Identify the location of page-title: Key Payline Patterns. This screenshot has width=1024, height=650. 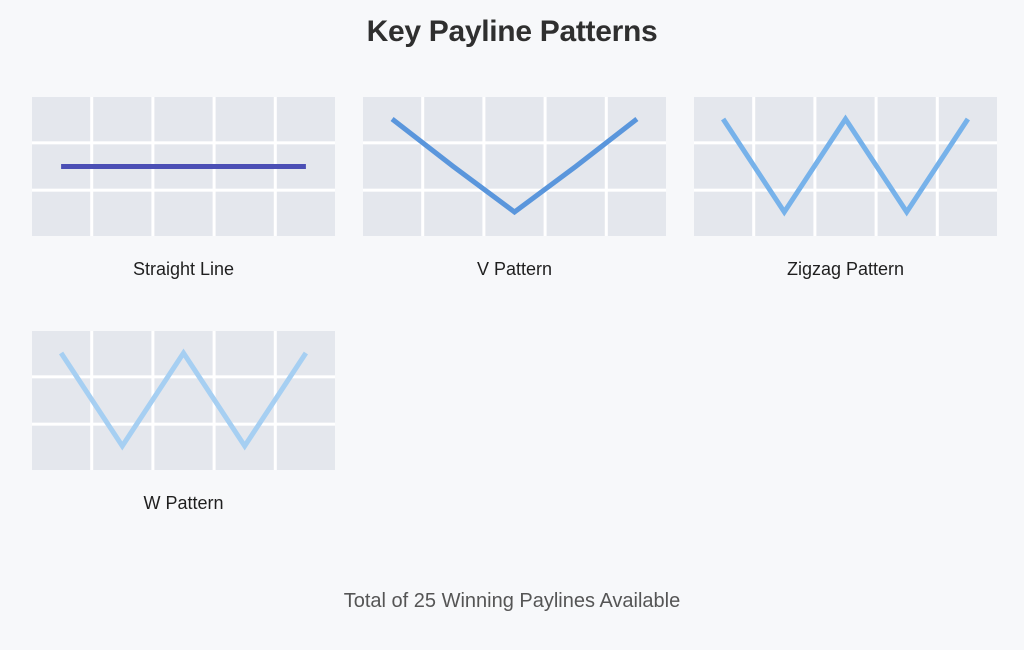
(512, 31).